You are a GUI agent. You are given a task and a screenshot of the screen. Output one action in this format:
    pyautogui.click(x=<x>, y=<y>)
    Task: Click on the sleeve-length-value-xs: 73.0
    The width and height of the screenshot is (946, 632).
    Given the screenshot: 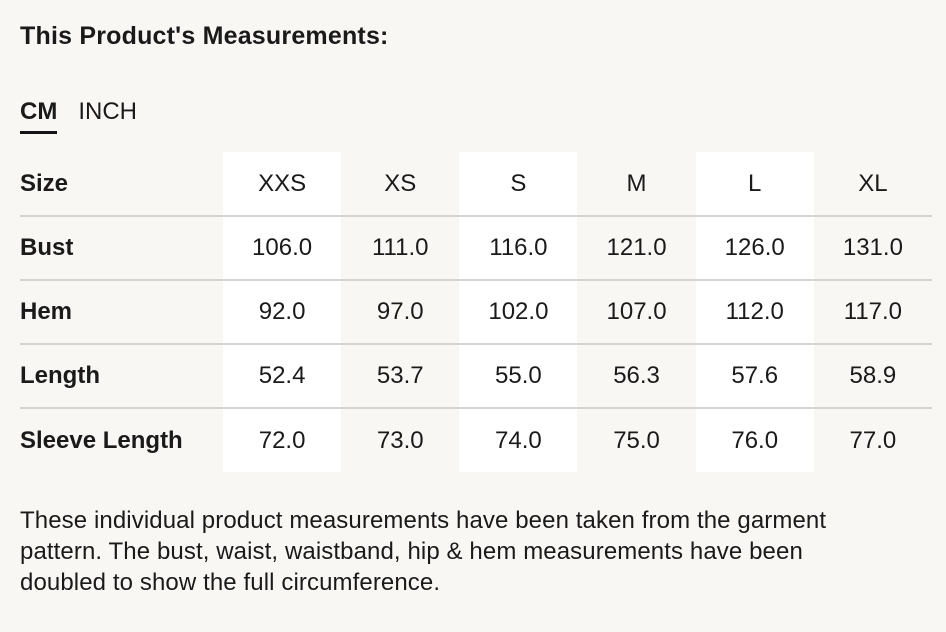 What is the action you would take?
    pyautogui.click(x=400, y=440)
    